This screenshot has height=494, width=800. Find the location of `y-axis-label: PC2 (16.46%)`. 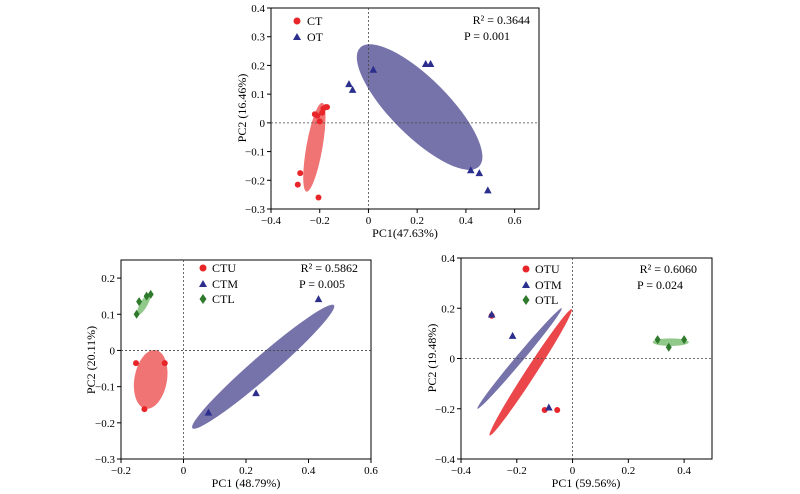

y-axis-label: PC2 (16.46%) is located at coordinates (242, 108).